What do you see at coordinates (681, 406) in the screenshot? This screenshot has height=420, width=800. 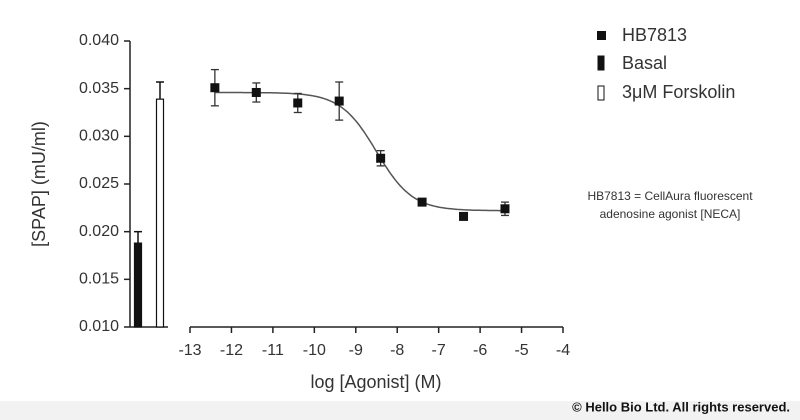 I see `footer: © Hello Bio Ltd. All rights reserved.` at bounding box center [681, 406].